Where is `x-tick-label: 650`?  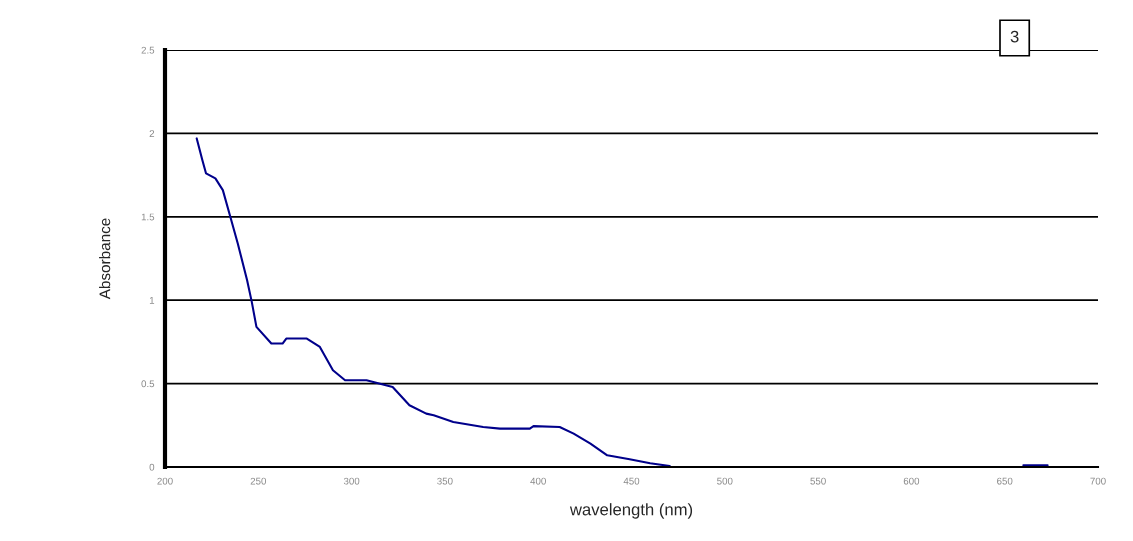 x-tick-label: 650 is located at coordinates (1005, 481).